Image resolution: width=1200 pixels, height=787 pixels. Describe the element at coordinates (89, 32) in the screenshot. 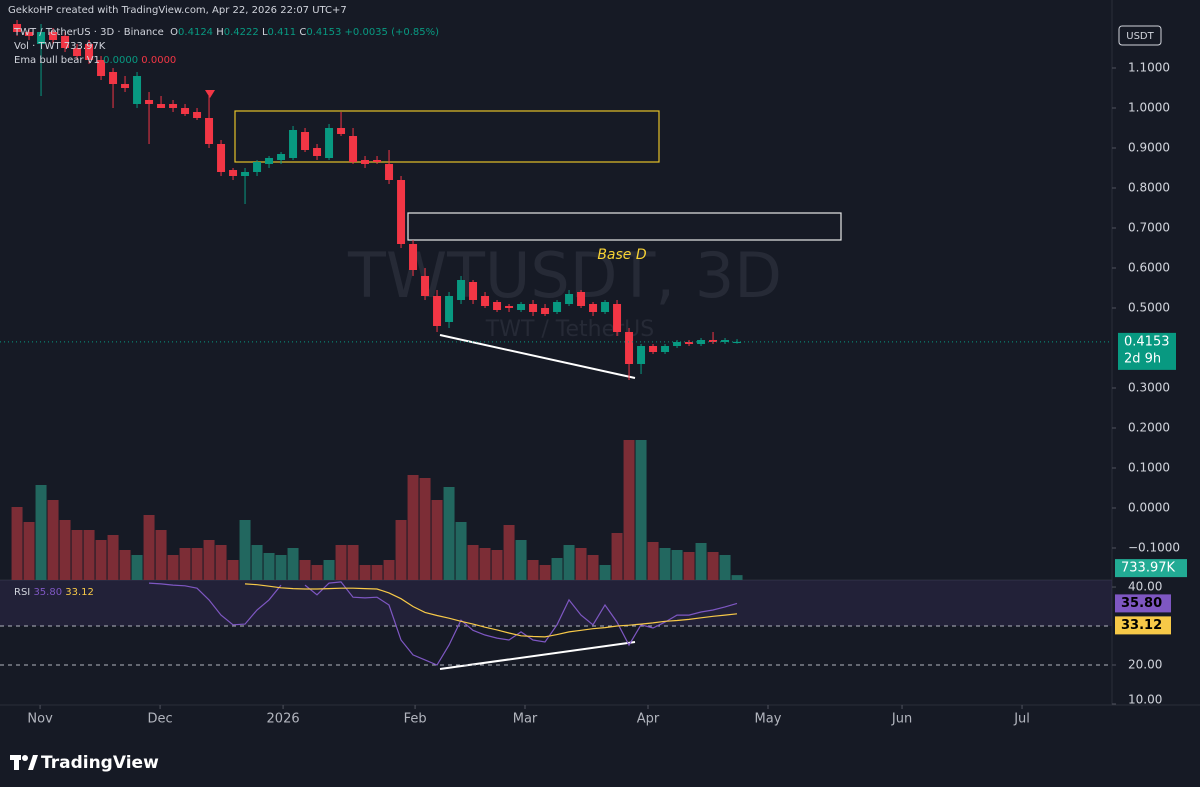

I see `legend-symbol: TWT / TetherUS · 3D · Binance` at that location.